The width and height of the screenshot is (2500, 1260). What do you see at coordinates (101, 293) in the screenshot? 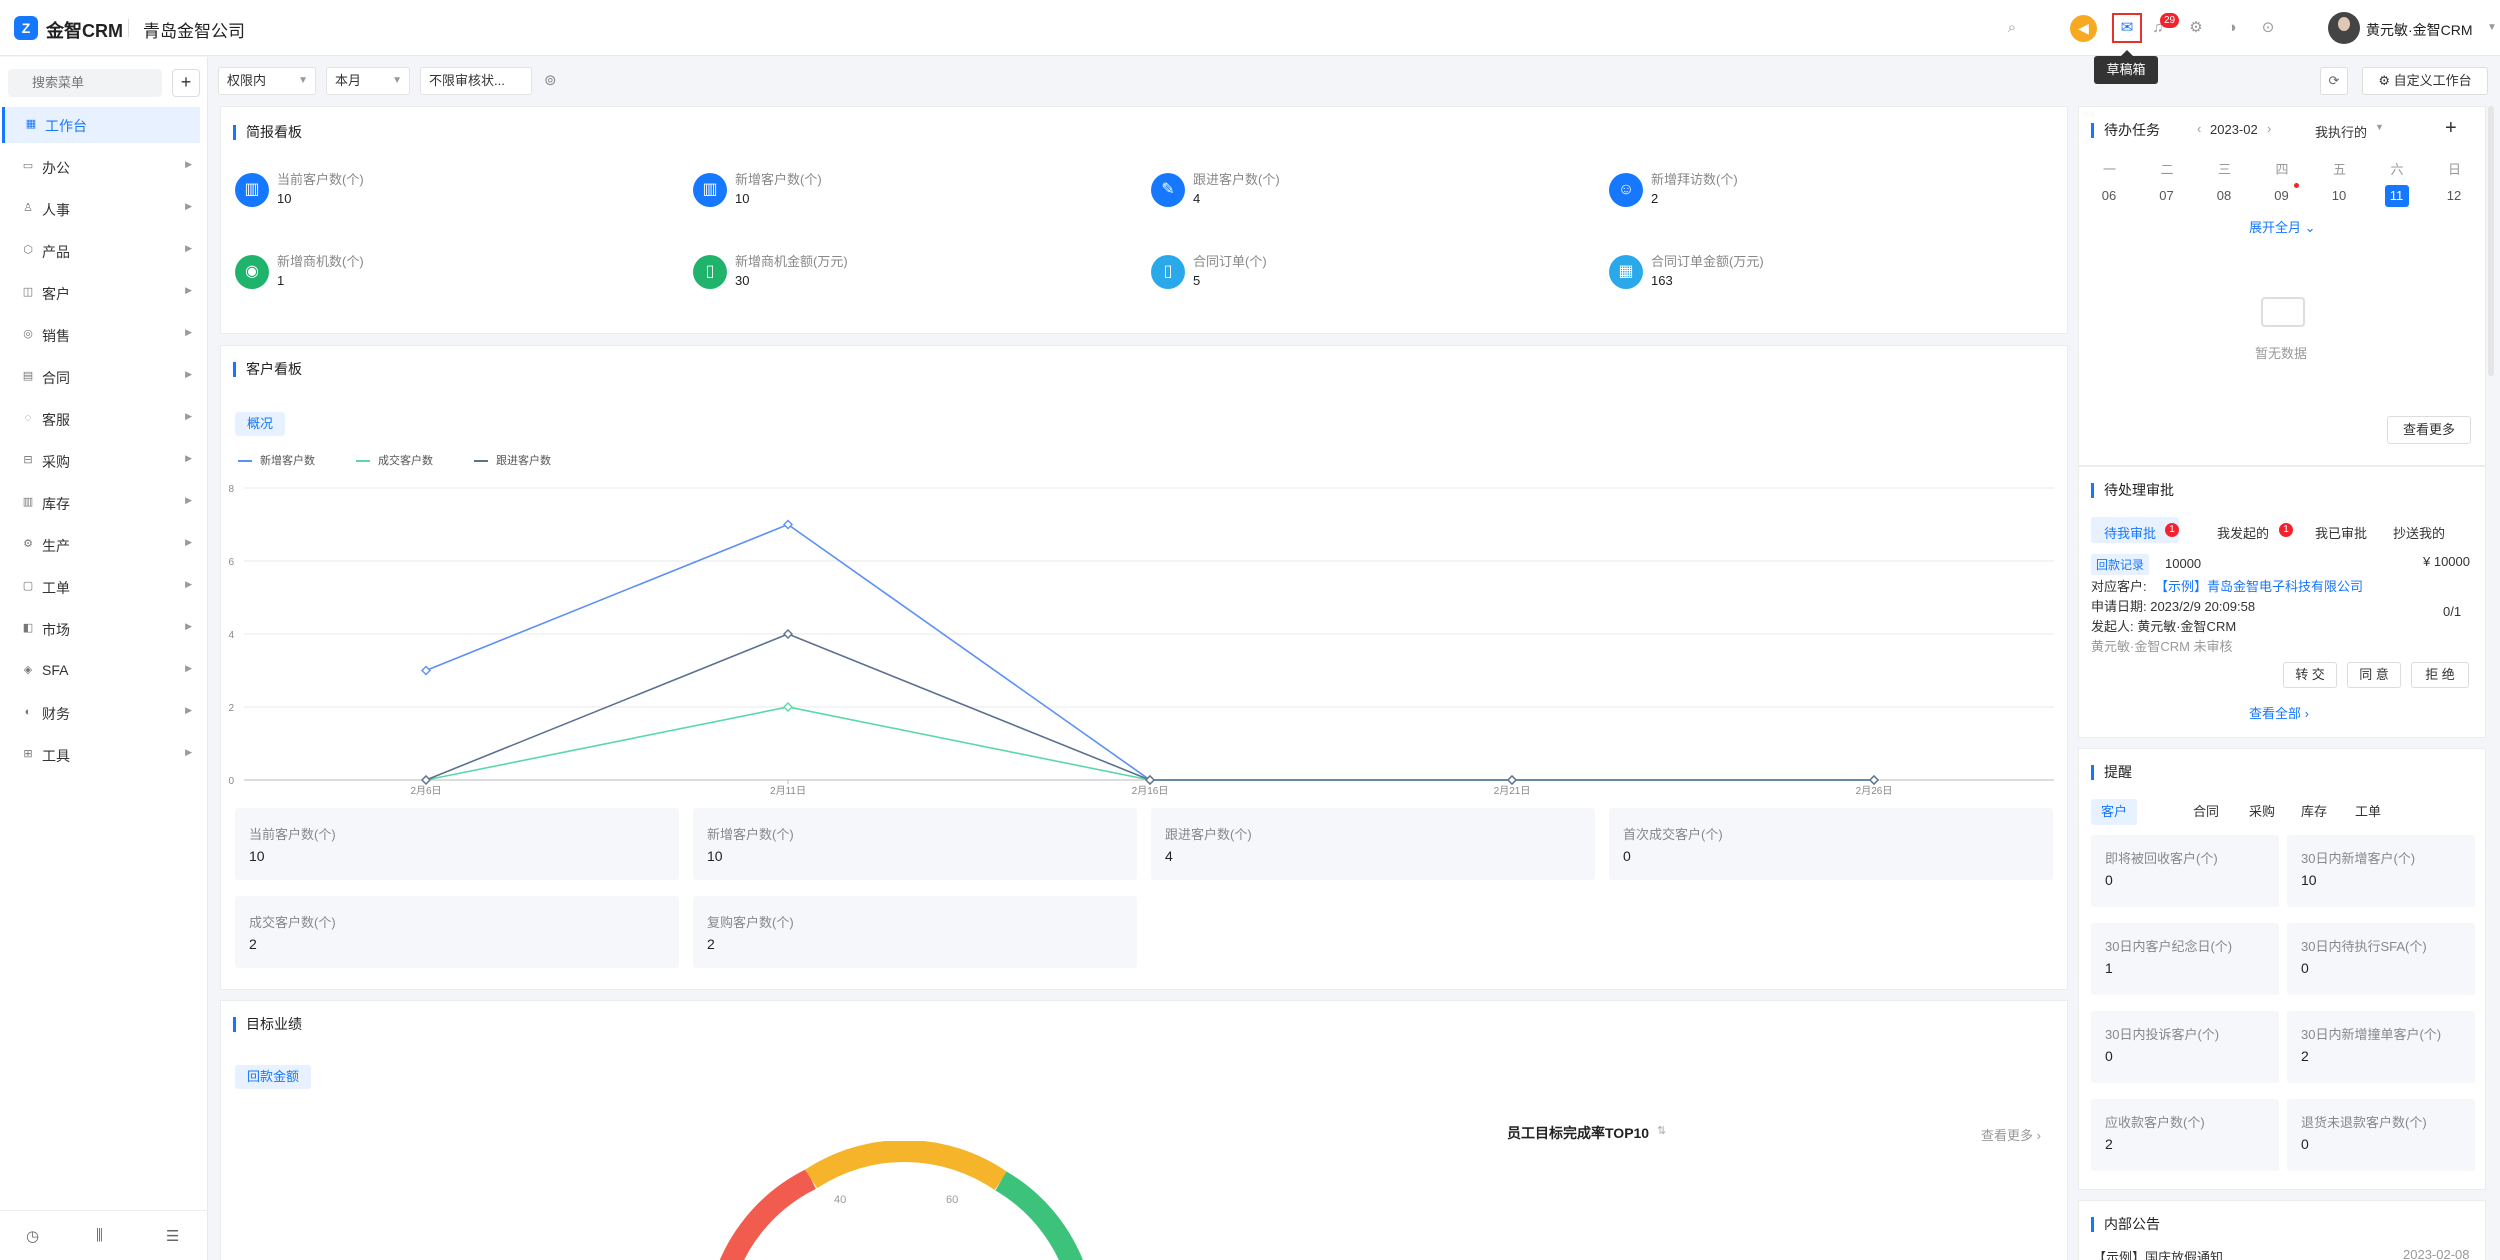
I see `sidebar-item-4: ◫ 客户 ▶` at bounding box center [101, 293].